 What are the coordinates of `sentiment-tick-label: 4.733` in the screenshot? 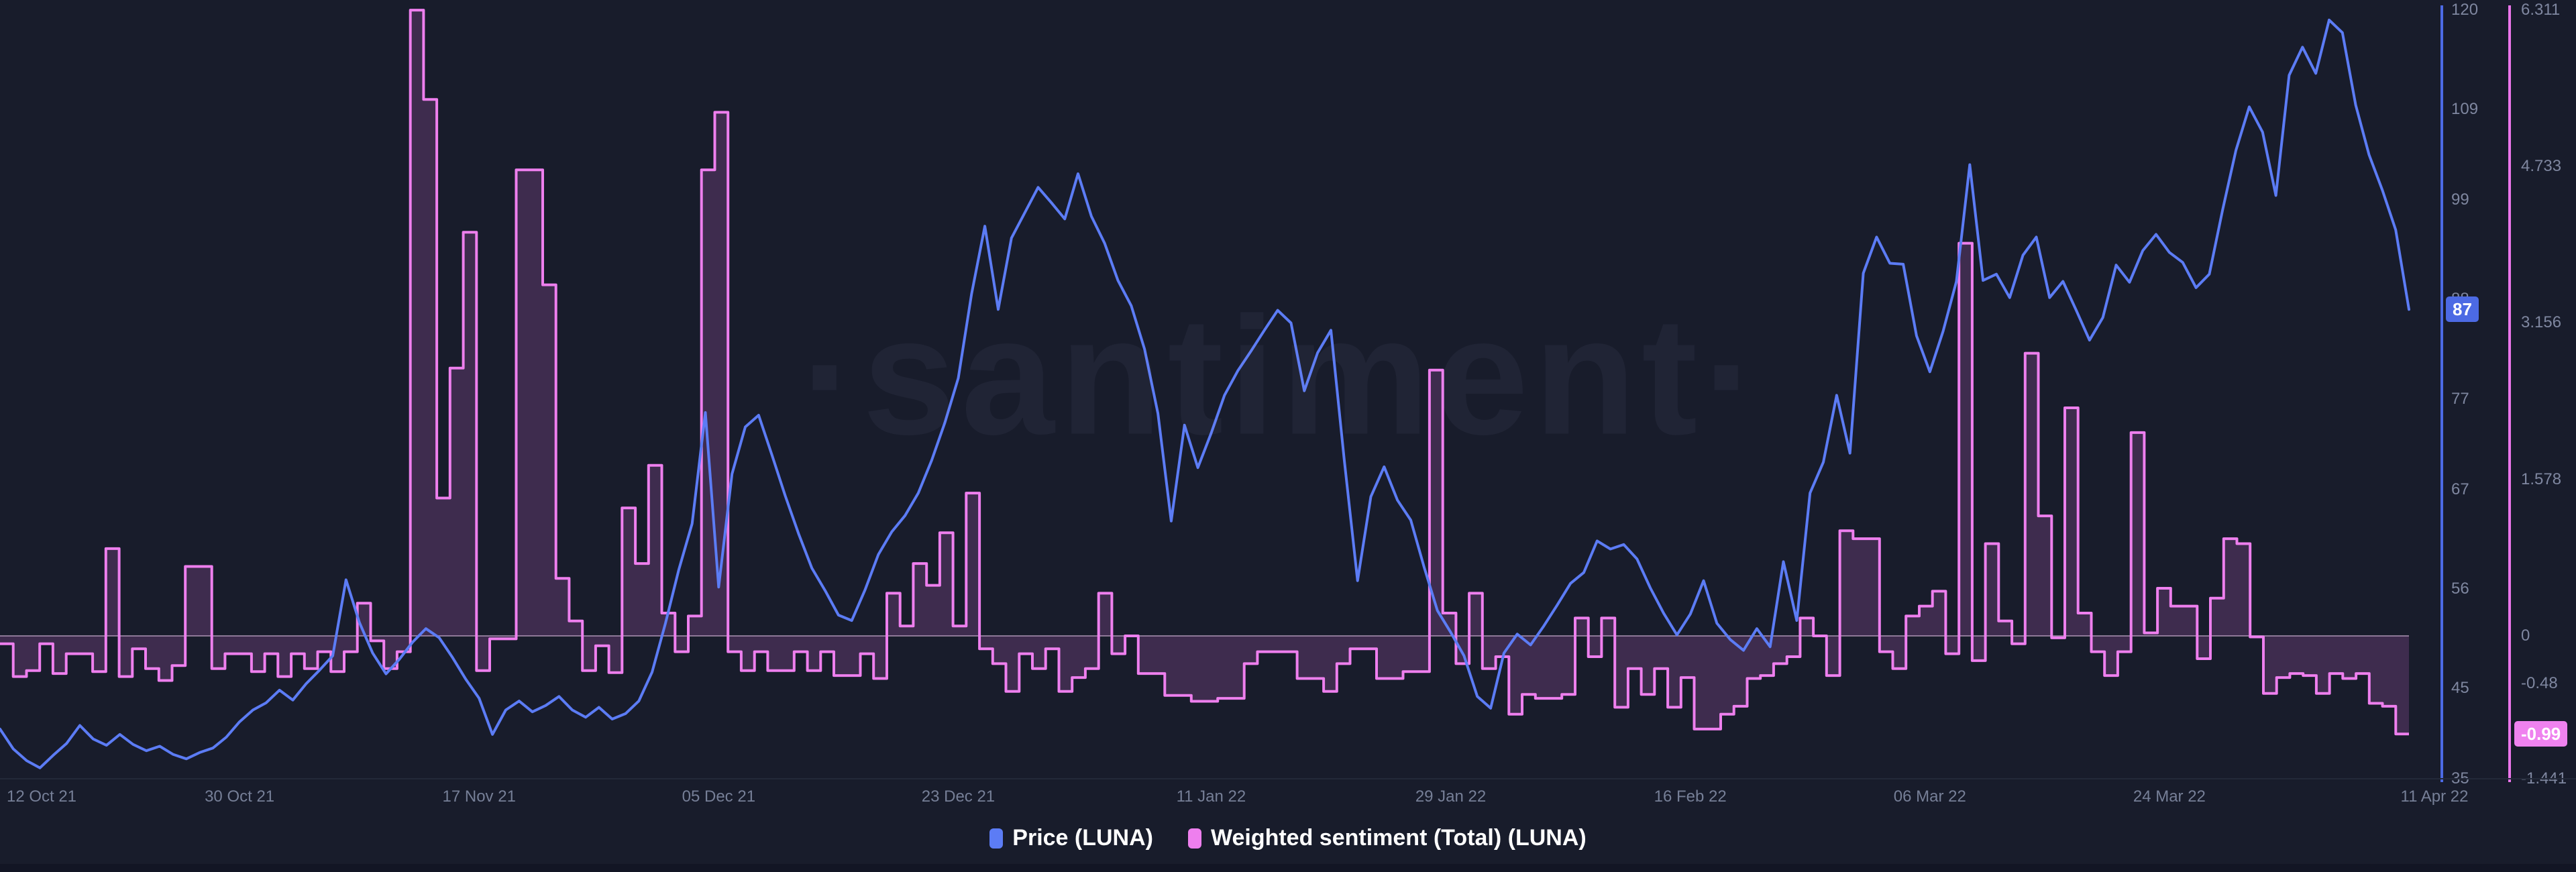 It's located at (2541, 166).